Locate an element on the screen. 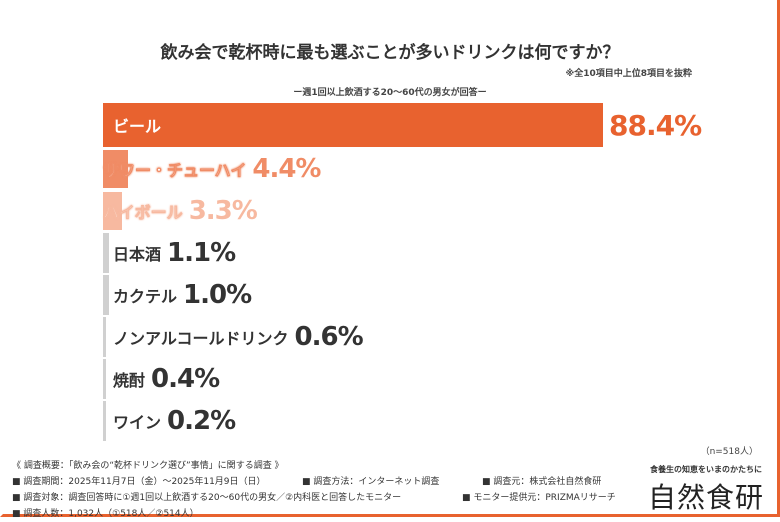 The image size is (780, 522). bar-label-group: 日本酒 1.1% is located at coordinates (174, 253).